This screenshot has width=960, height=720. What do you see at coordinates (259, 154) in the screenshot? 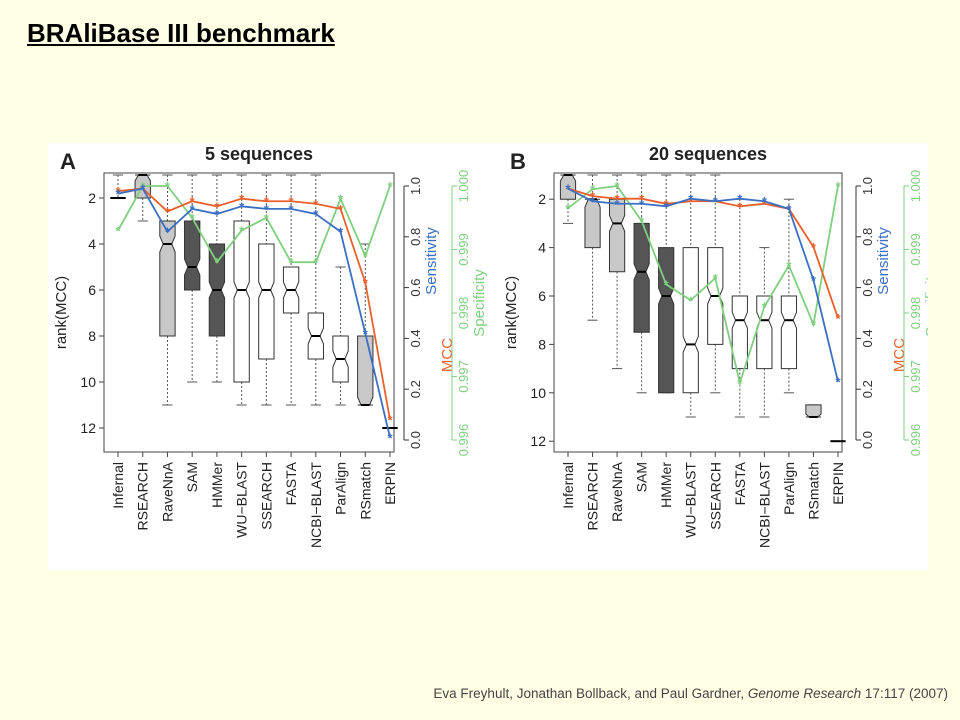
I see `panel-title: 5 sequences` at bounding box center [259, 154].